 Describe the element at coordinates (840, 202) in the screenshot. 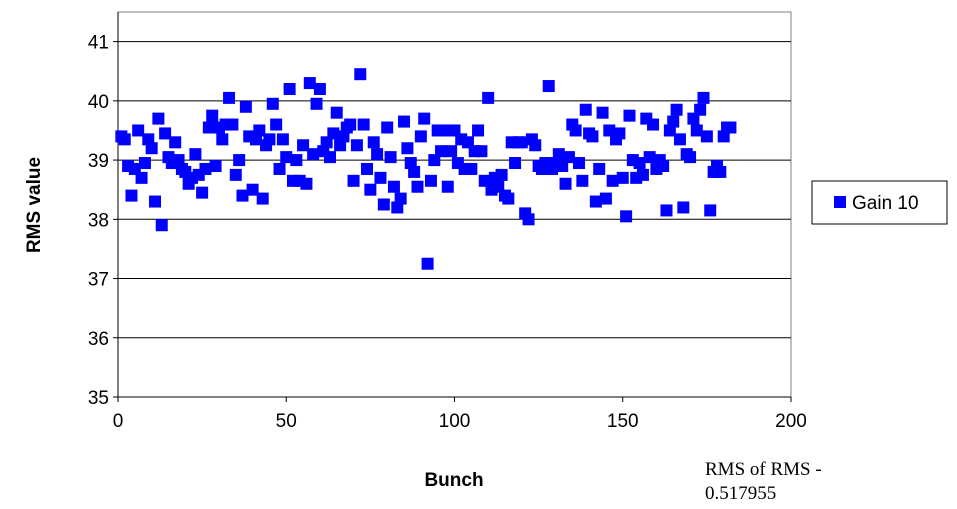

I see `legend-marker` at that location.